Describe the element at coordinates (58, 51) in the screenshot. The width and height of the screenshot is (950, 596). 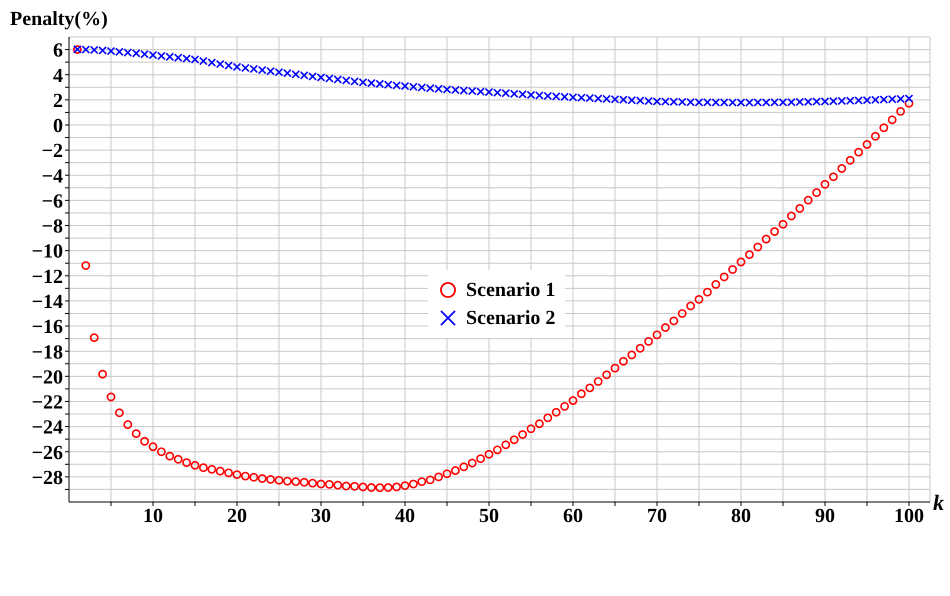
I see `y-tick-label: 6` at that location.